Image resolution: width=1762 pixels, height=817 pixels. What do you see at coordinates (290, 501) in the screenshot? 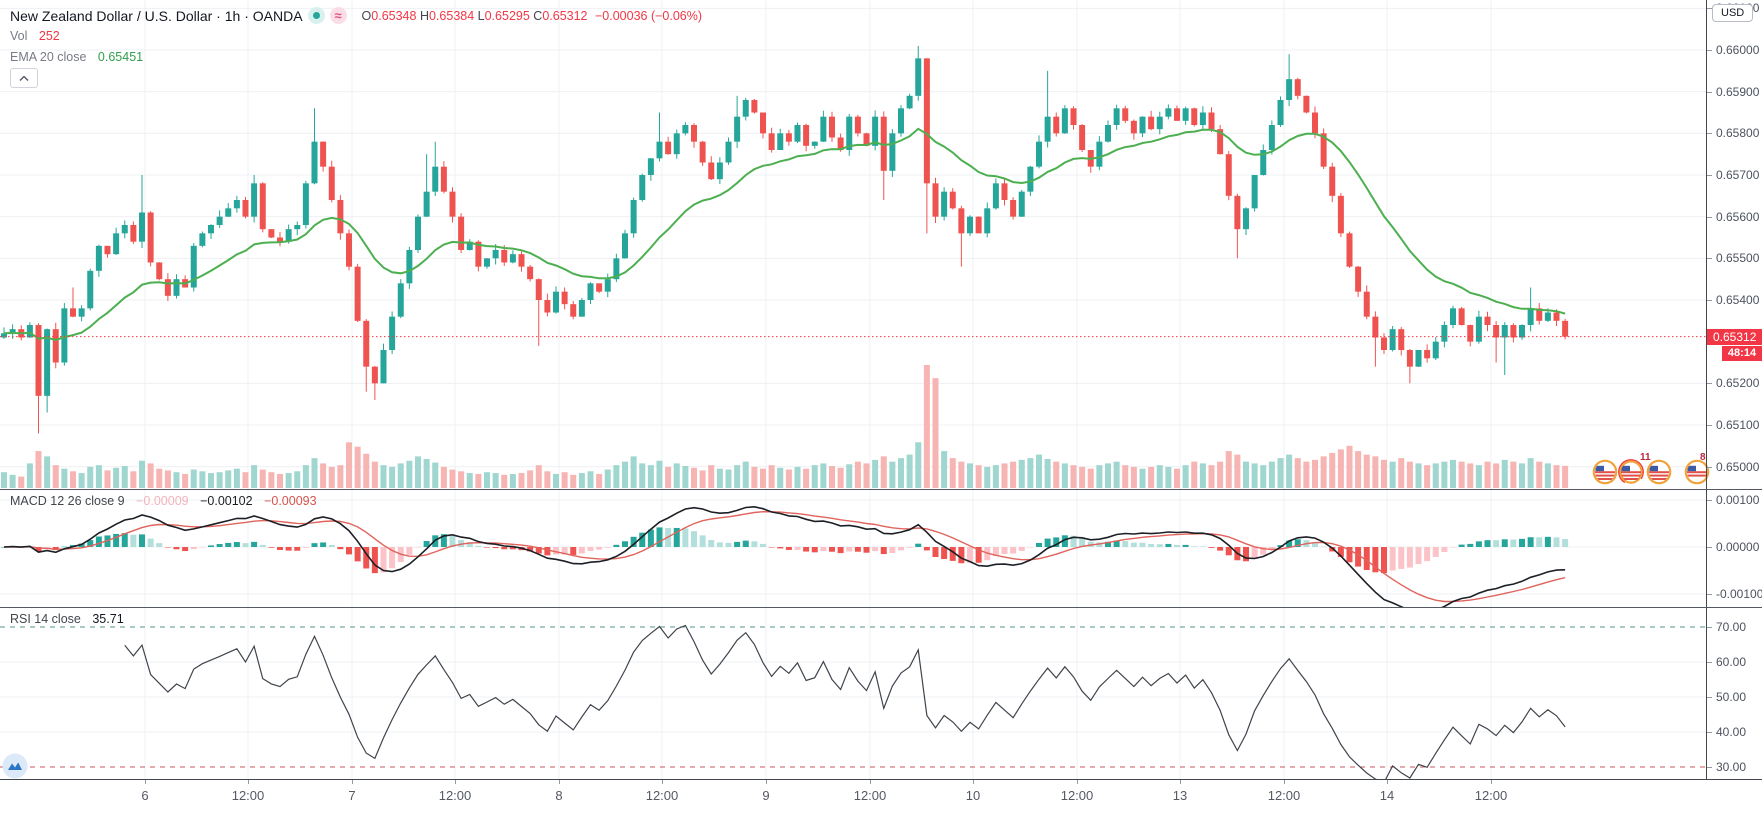
I see `macd-signal-value: −0.00093` at bounding box center [290, 501].